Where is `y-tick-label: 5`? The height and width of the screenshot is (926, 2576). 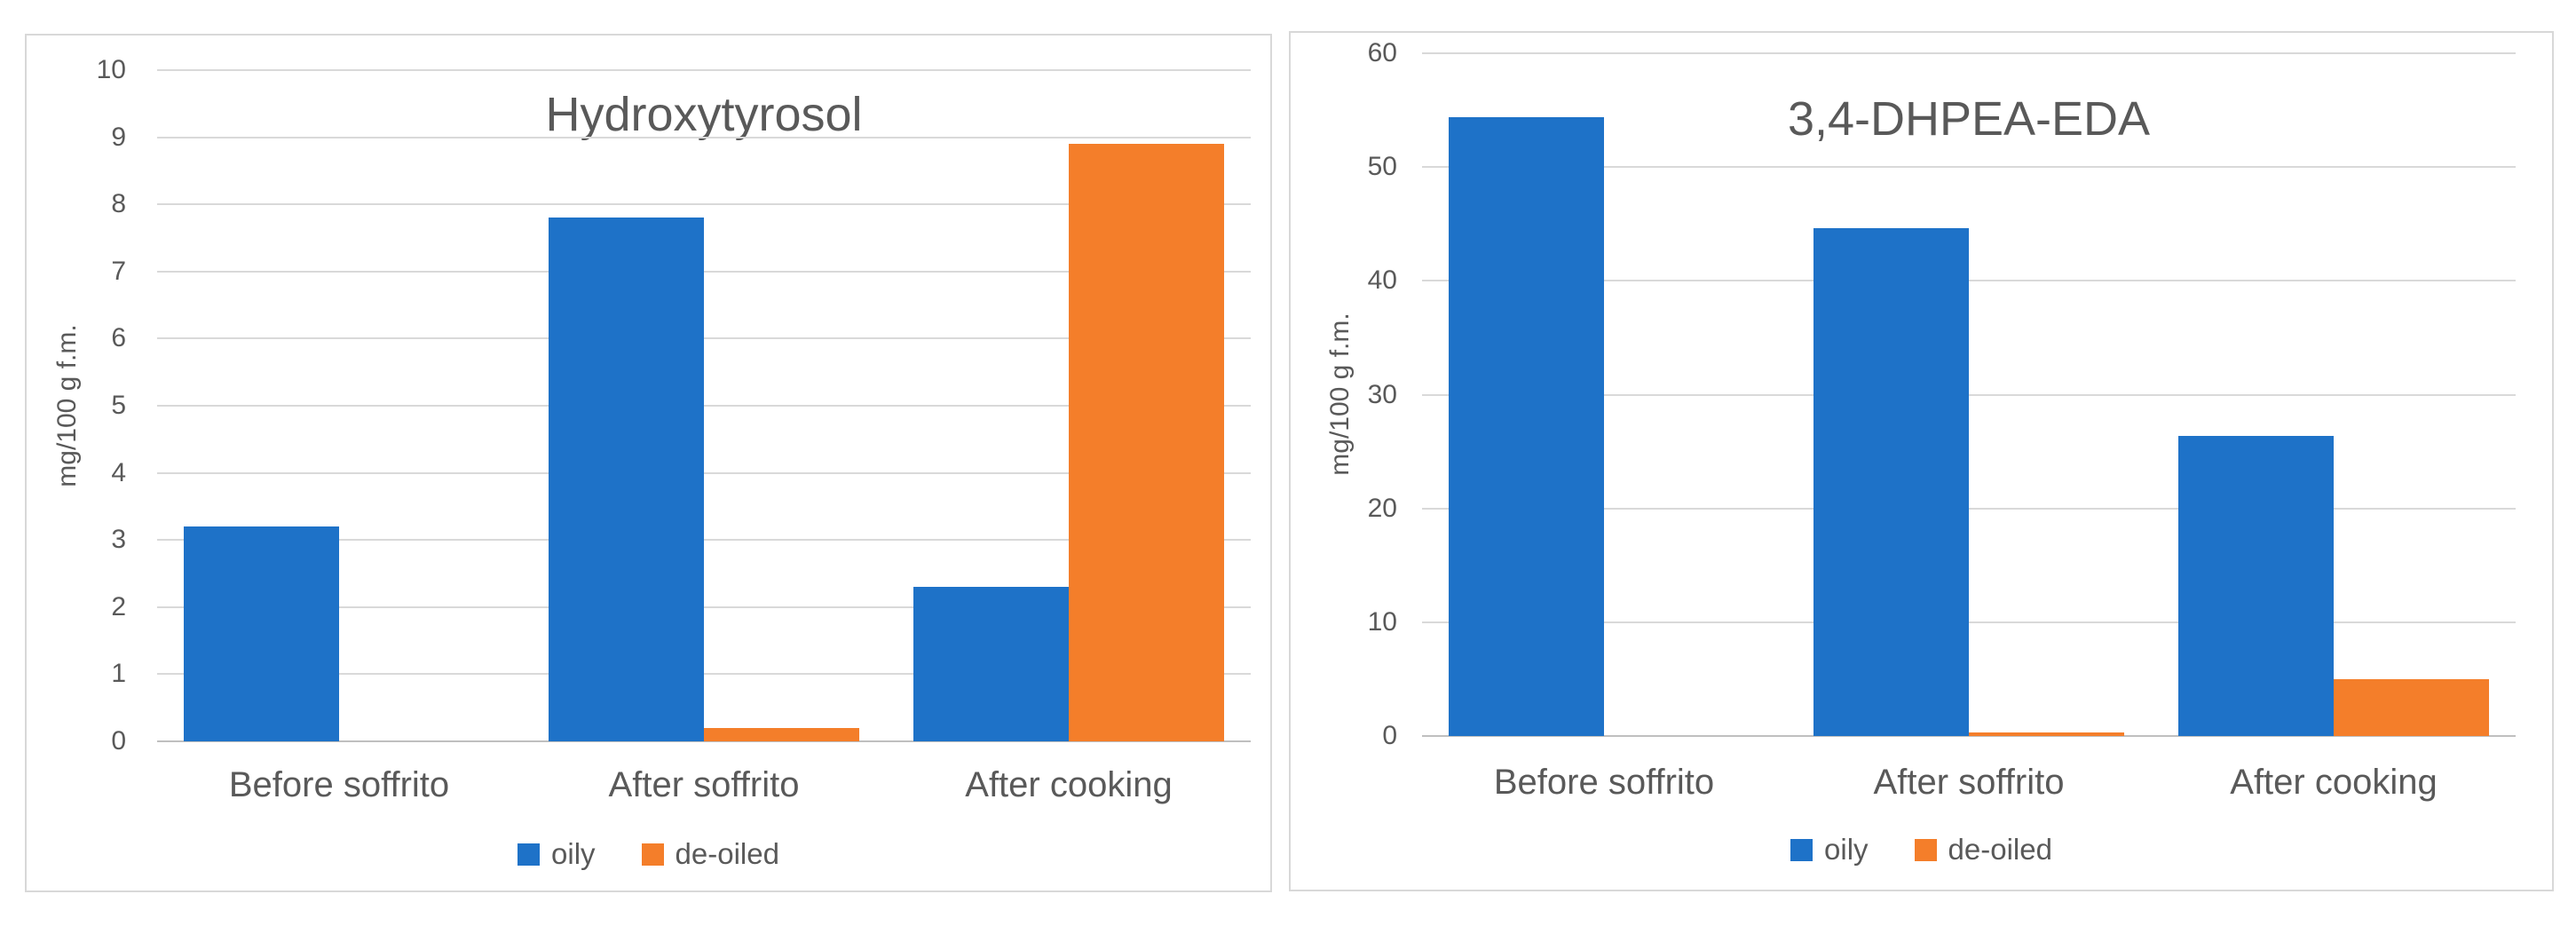 y-tick-label: 5 is located at coordinates (118, 405).